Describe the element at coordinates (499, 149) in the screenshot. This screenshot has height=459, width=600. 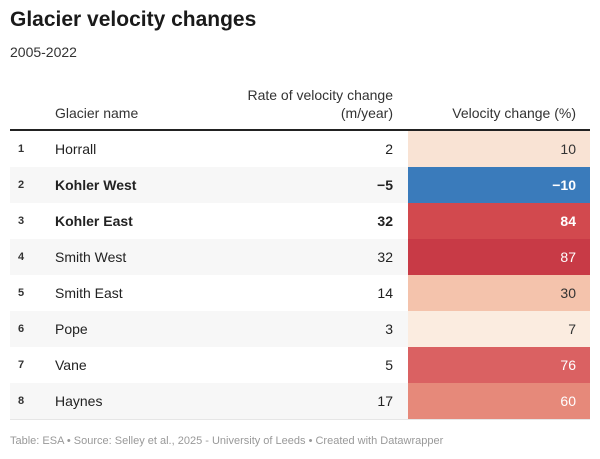
I see `change-cell: 10` at that location.